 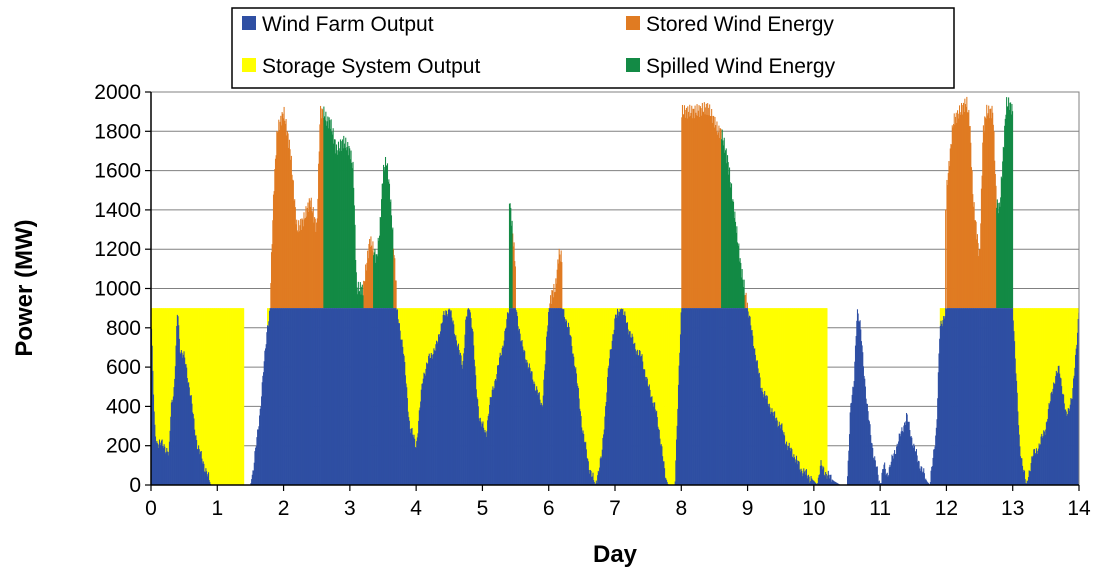 I want to click on y-tick-label: 1600, so click(x=117, y=171).